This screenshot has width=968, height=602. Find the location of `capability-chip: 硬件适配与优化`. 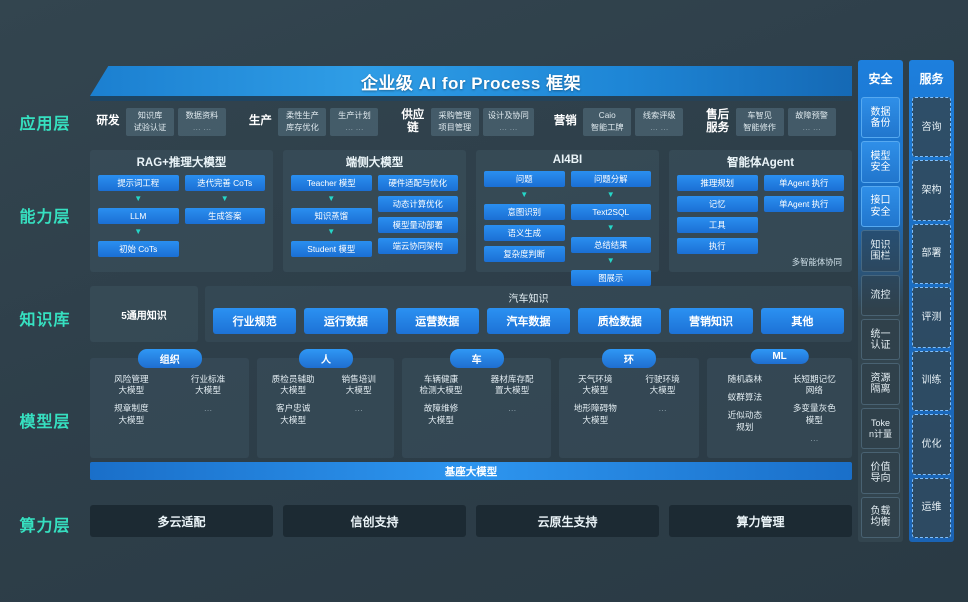

capability-chip: 硬件适配与优化 is located at coordinates (417, 183).